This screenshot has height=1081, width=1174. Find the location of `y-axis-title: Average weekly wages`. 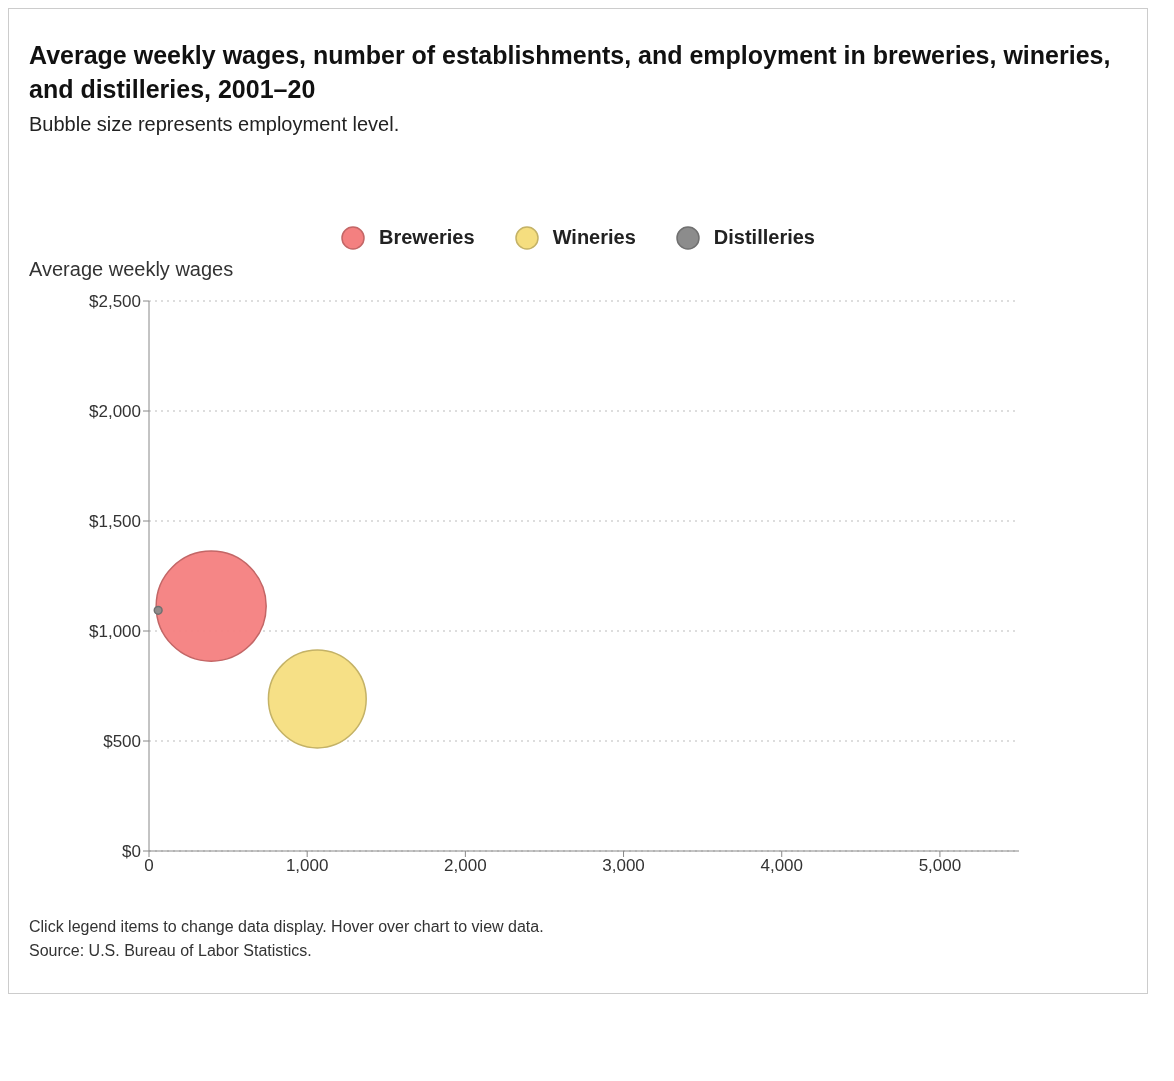

y-axis-title: Average weekly wages is located at coordinates (132, 269).